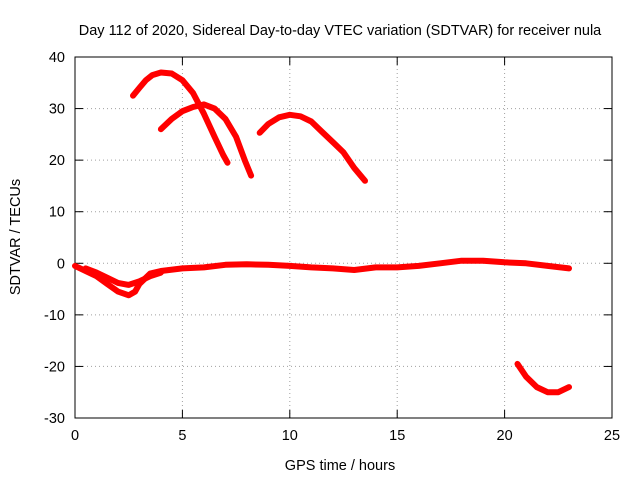 This screenshot has height=480, width=640. What do you see at coordinates (61, 264) in the screenshot?
I see `y-tick-label: 0` at bounding box center [61, 264].